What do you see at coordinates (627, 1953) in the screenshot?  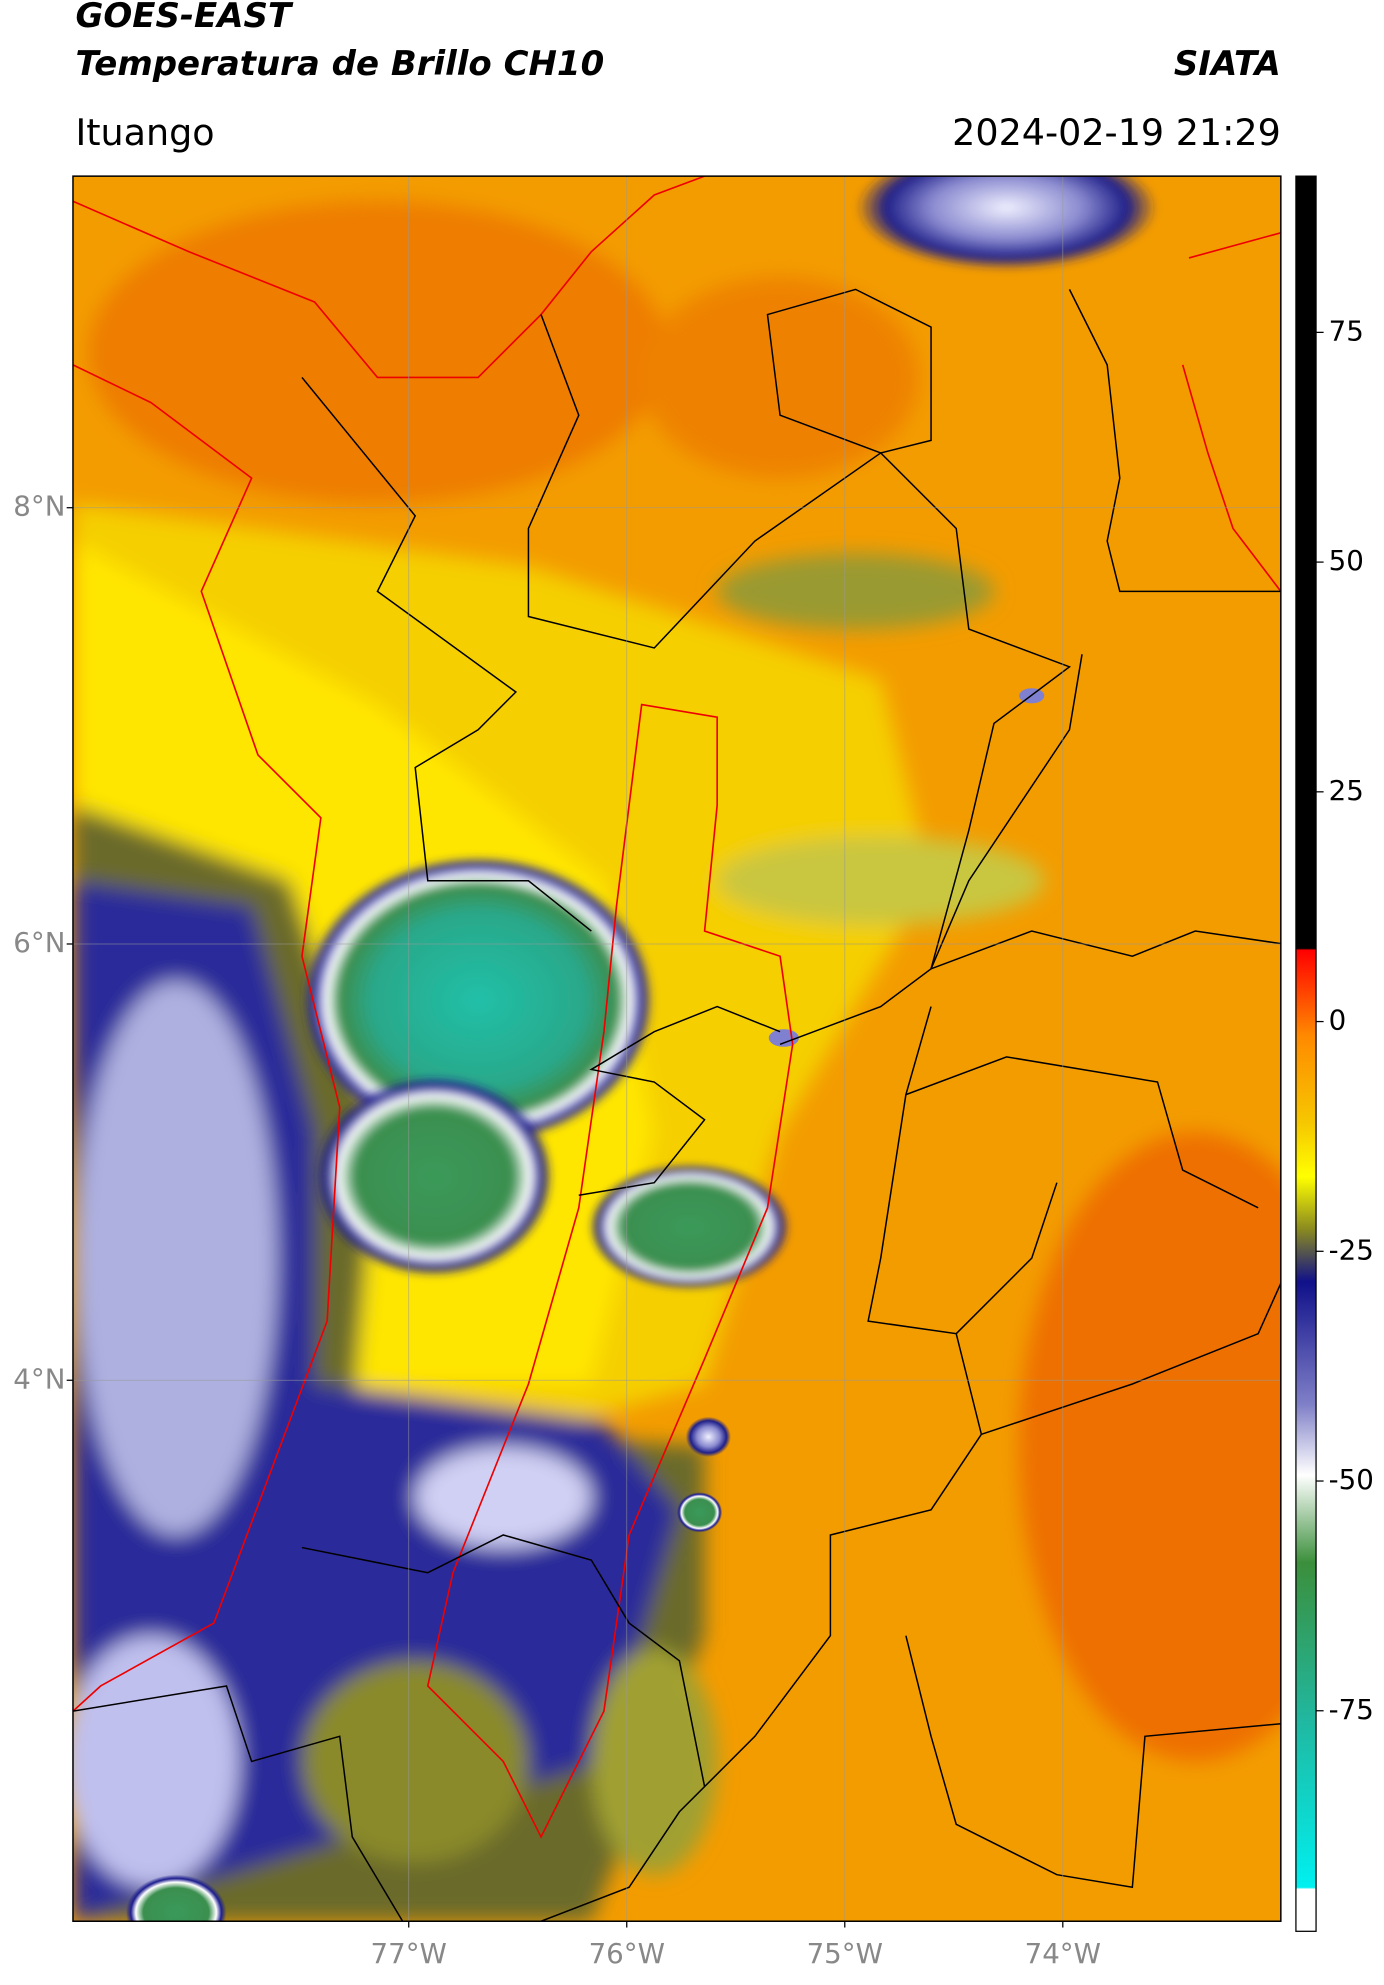 I see `x-tick-label: 76°W` at bounding box center [627, 1953].